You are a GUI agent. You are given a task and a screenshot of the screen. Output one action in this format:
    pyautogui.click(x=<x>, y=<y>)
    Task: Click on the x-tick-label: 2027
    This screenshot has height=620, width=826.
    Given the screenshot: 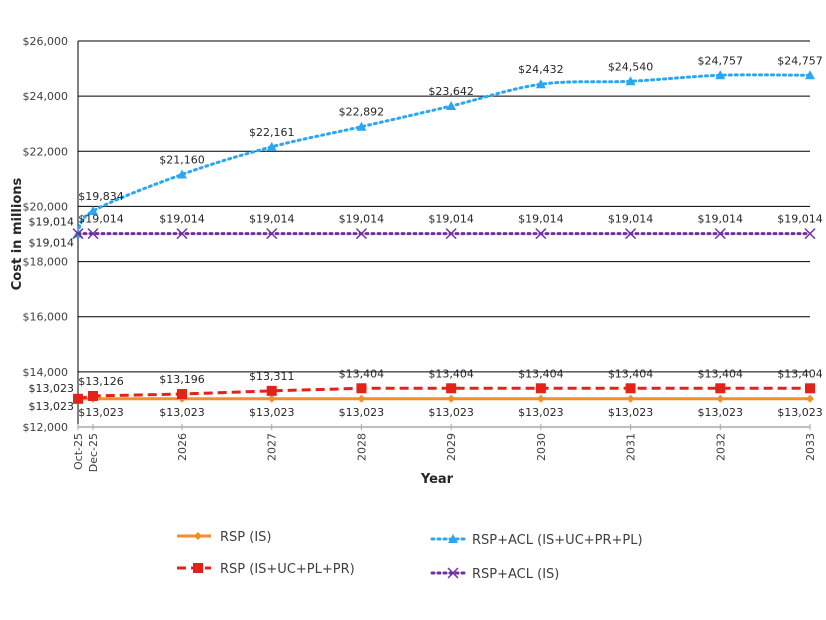 What is the action you would take?
    pyautogui.click(x=272, y=447)
    